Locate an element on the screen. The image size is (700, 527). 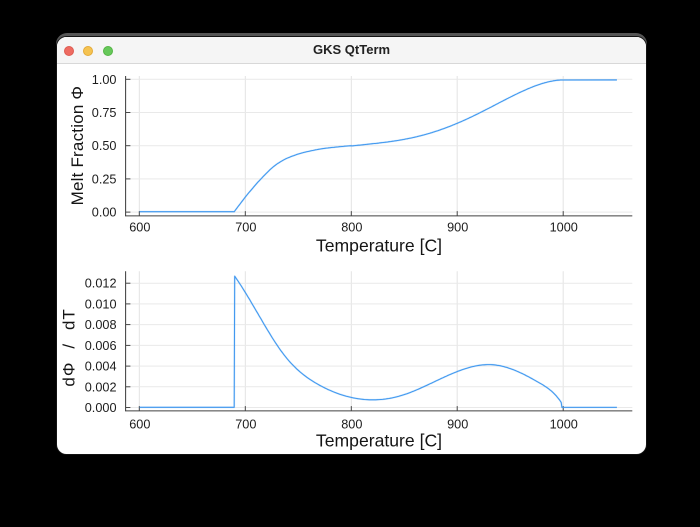
svg-text: 0.004 is located at coordinates (101, 367).